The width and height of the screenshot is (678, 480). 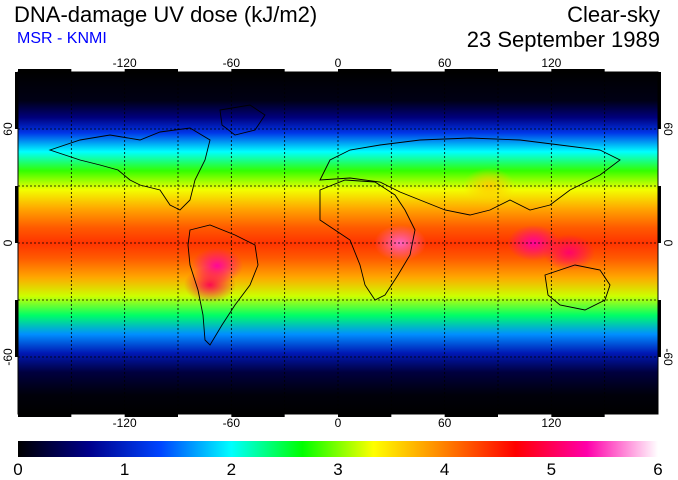 What do you see at coordinates (551, 469) in the screenshot?
I see `colorbar-tick-label: 5` at bounding box center [551, 469].